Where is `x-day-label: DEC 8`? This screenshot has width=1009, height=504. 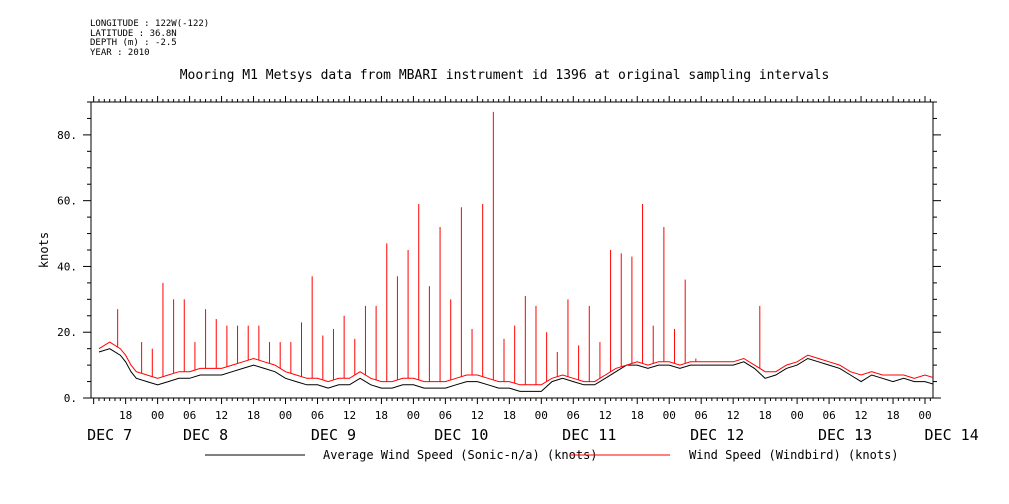
x-day-label: DEC 8 is located at coordinates (205, 435).